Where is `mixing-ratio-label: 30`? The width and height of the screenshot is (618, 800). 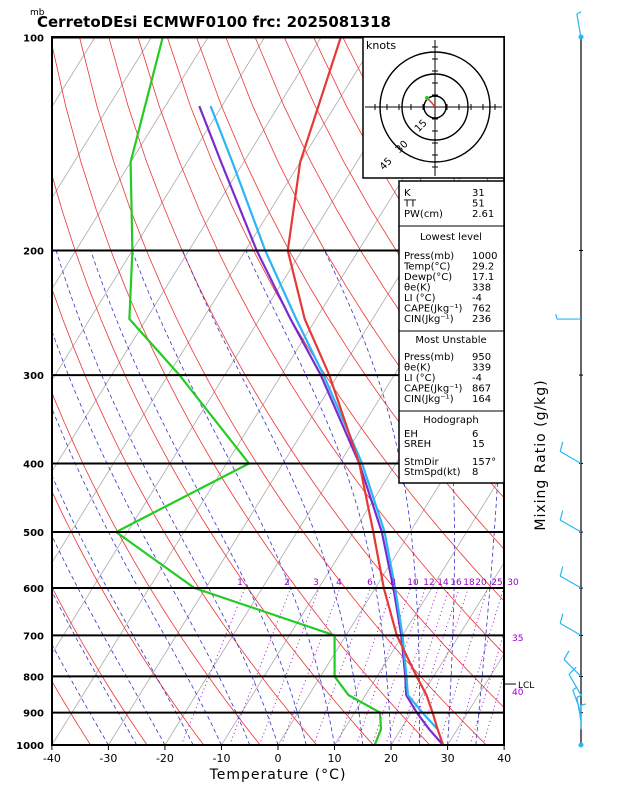 mixing-ratio-label: 30 is located at coordinates (513, 583).